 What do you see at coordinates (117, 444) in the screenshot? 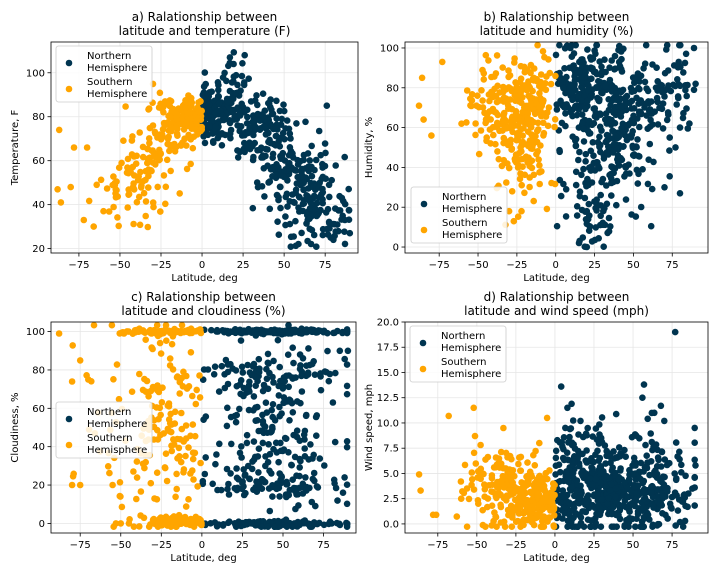
I see `legend-label-south: Southern Hemisphere` at bounding box center [117, 444].